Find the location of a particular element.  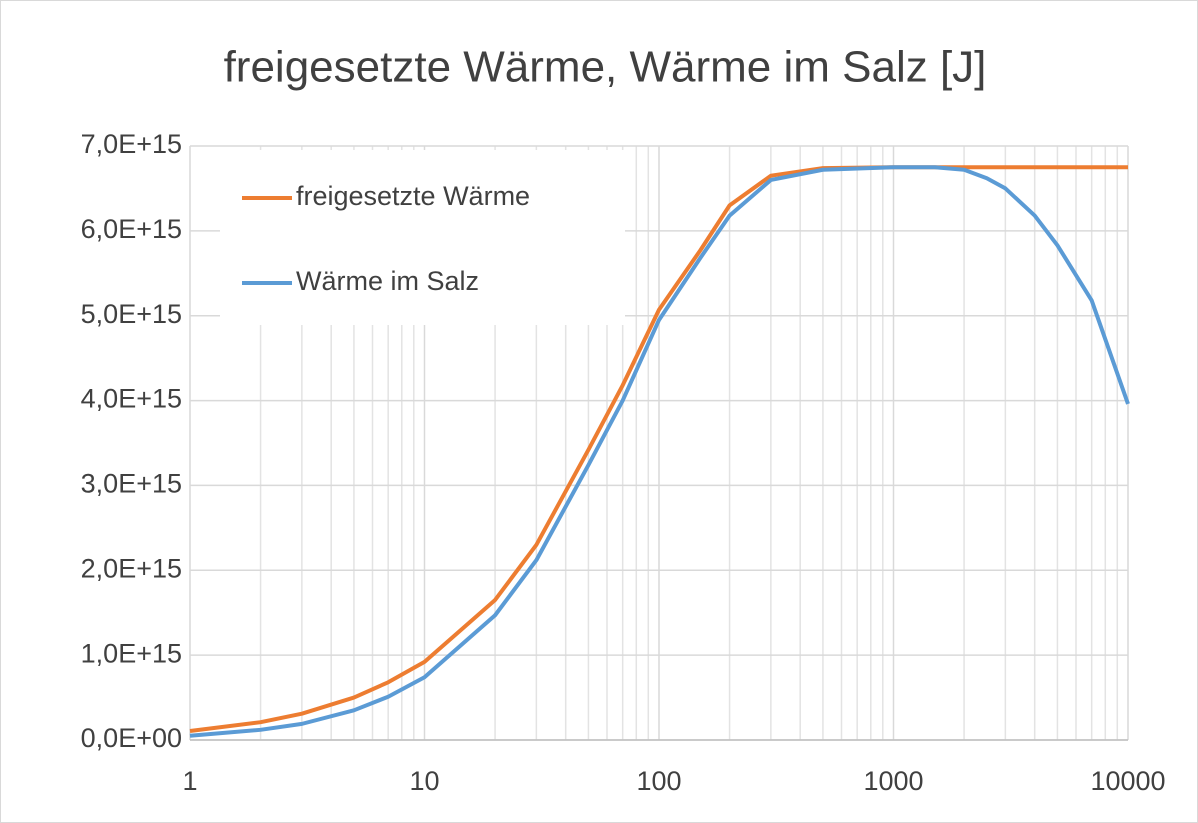

legend-box is located at coordinates (422, 237).